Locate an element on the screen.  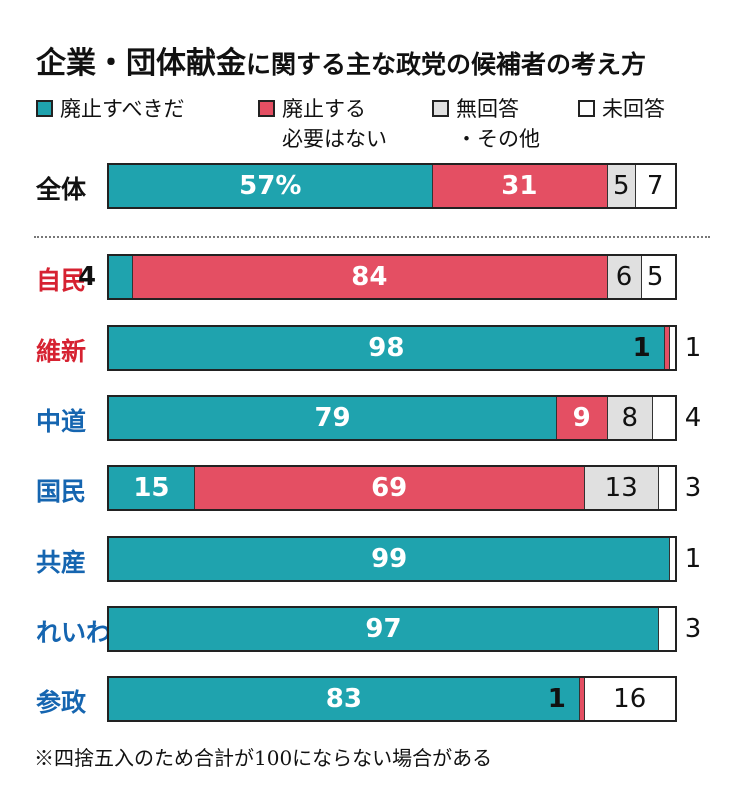
legend-label-not_needed: 必要はない is located at coordinates (334, 139).